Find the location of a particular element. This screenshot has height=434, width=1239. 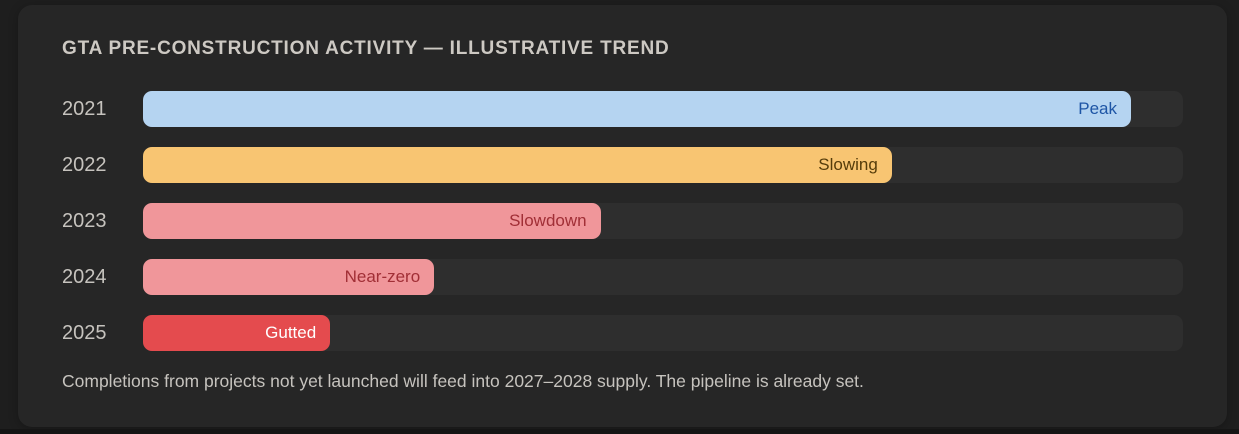

chart-row: 2022 Slowing is located at coordinates (622, 165).